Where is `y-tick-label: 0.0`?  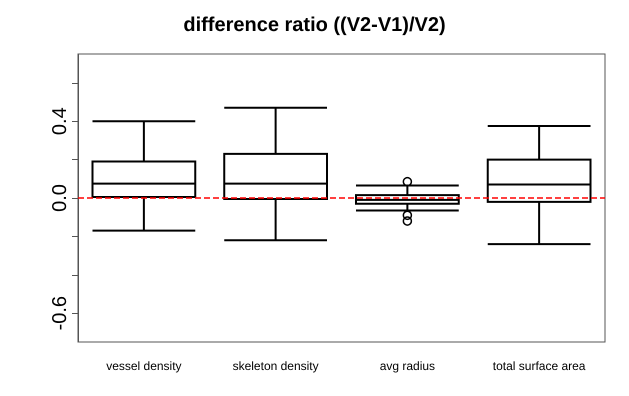 y-tick-label: 0.0 is located at coordinates (60, 198).